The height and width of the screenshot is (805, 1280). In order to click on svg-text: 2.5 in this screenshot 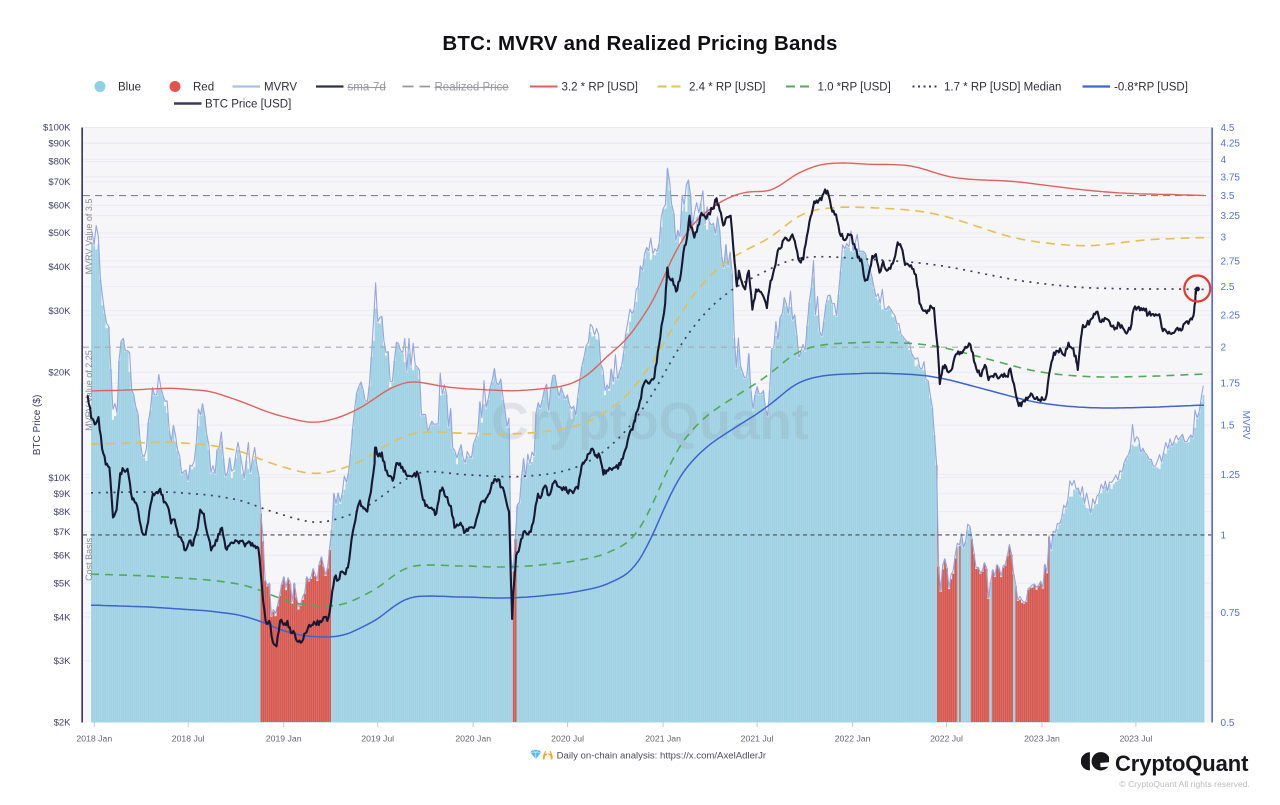, I will do `click(1228, 287)`.